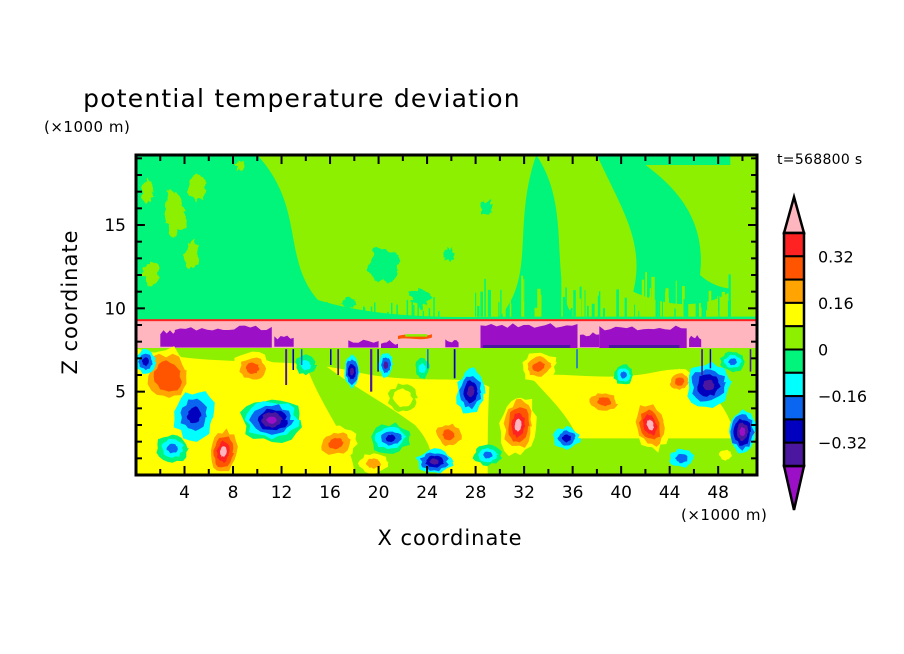 The width and height of the screenshot is (904, 654). Describe the element at coordinates (120, 393) in the screenshot. I see `y-tick-label: 5` at that location.